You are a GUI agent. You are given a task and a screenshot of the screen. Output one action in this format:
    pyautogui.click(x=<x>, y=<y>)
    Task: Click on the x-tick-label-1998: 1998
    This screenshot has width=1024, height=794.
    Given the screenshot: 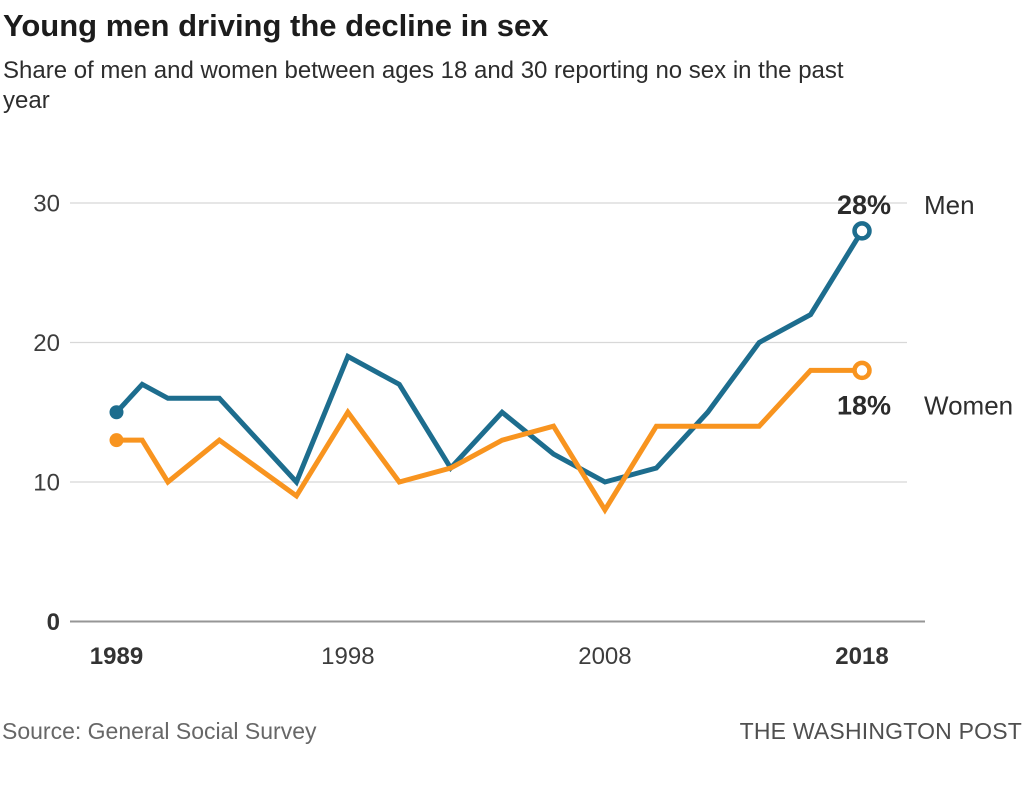 What is the action you would take?
    pyautogui.click(x=347, y=656)
    